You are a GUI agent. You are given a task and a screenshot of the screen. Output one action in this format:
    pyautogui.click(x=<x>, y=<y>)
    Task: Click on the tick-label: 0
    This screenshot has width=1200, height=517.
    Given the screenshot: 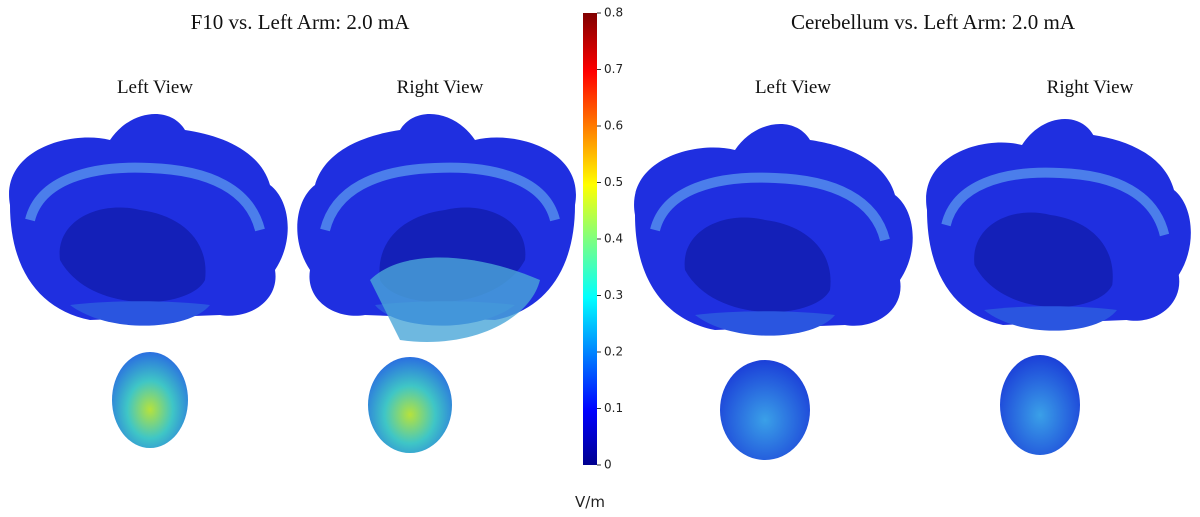 What is the action you would take?
    pyautogui.click(x=608, y=465)
    